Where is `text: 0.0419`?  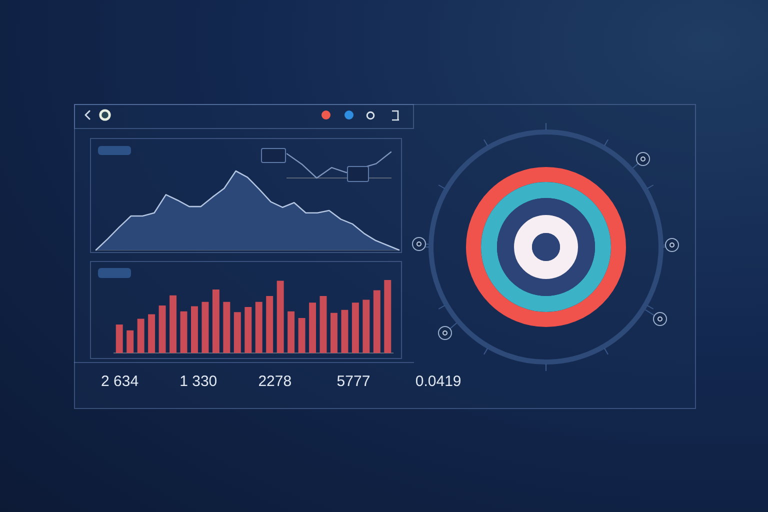 text: 0.0419 is located at coordinates (438, 381).